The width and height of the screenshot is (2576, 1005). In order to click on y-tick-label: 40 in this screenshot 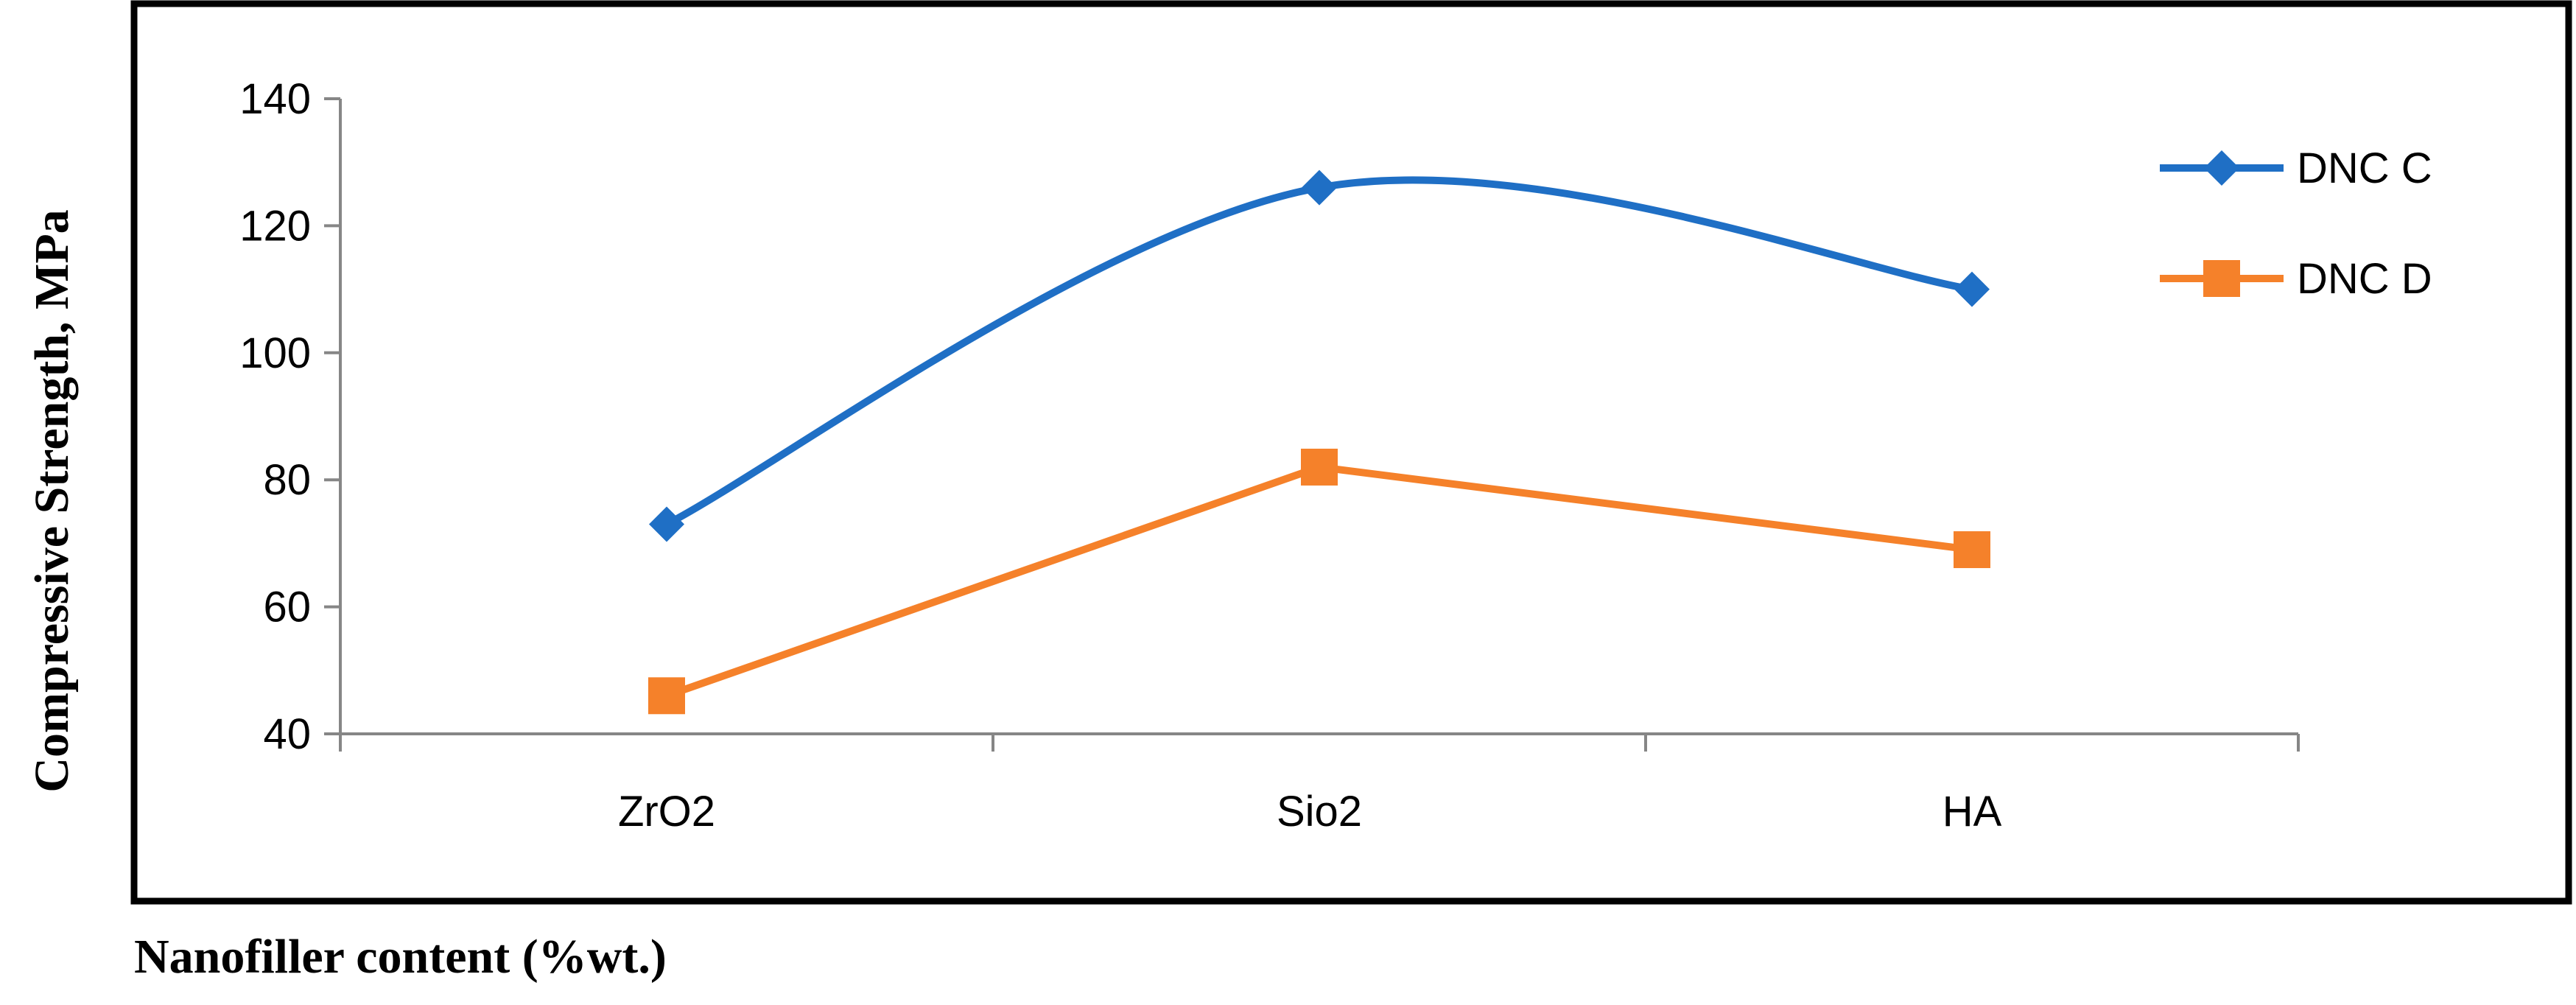, I will do `click(287, 734)`.